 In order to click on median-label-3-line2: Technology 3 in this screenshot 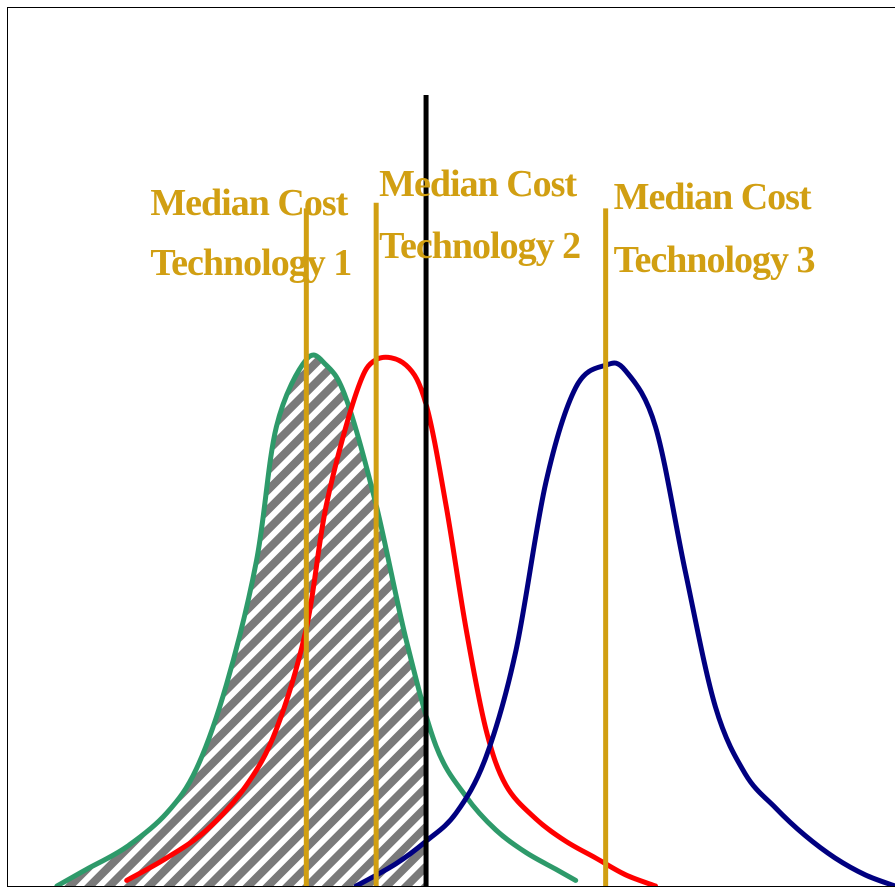, I will do `click(714, 260)`.